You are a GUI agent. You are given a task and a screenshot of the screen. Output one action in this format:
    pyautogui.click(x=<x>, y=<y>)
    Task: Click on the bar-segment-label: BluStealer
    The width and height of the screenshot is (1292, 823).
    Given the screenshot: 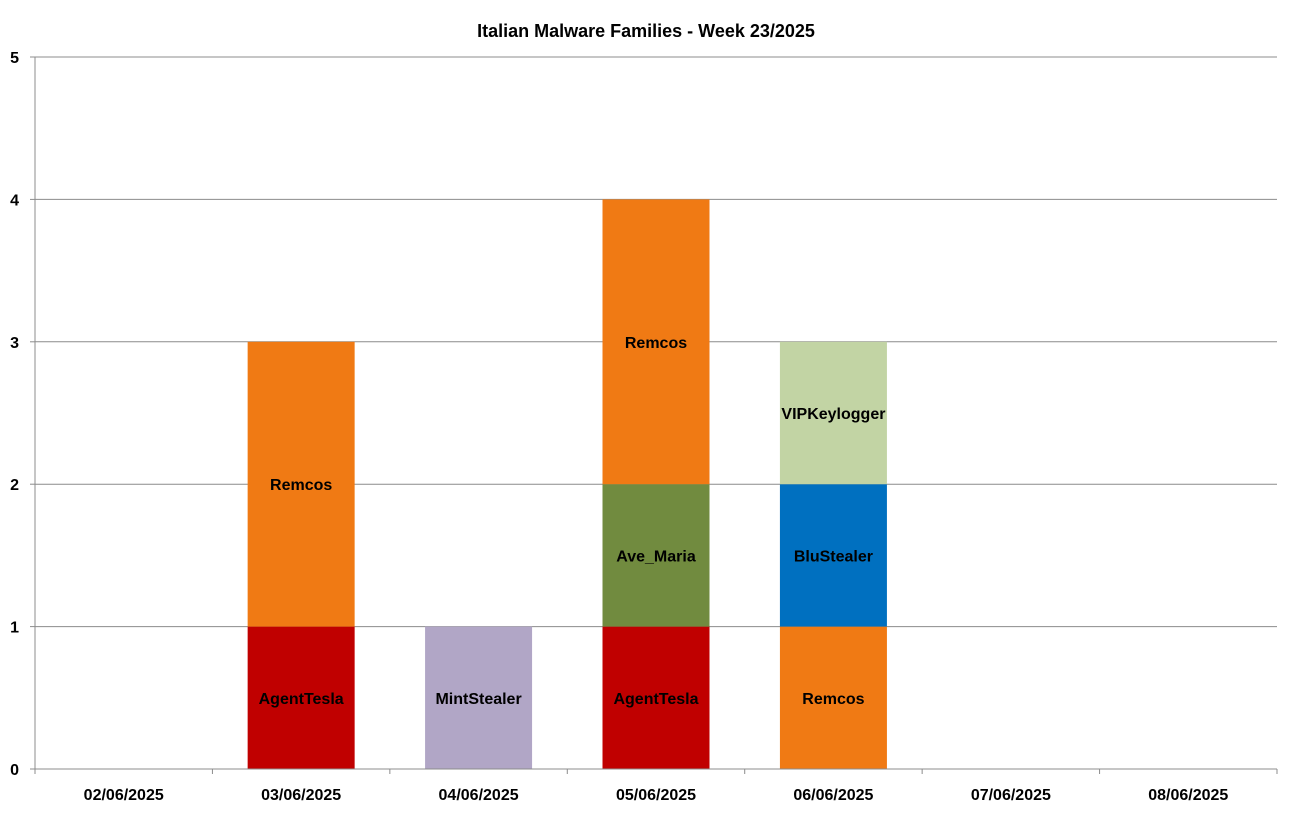 What is the action you would take?
    pyautogui.click(x=833, y=556)
    